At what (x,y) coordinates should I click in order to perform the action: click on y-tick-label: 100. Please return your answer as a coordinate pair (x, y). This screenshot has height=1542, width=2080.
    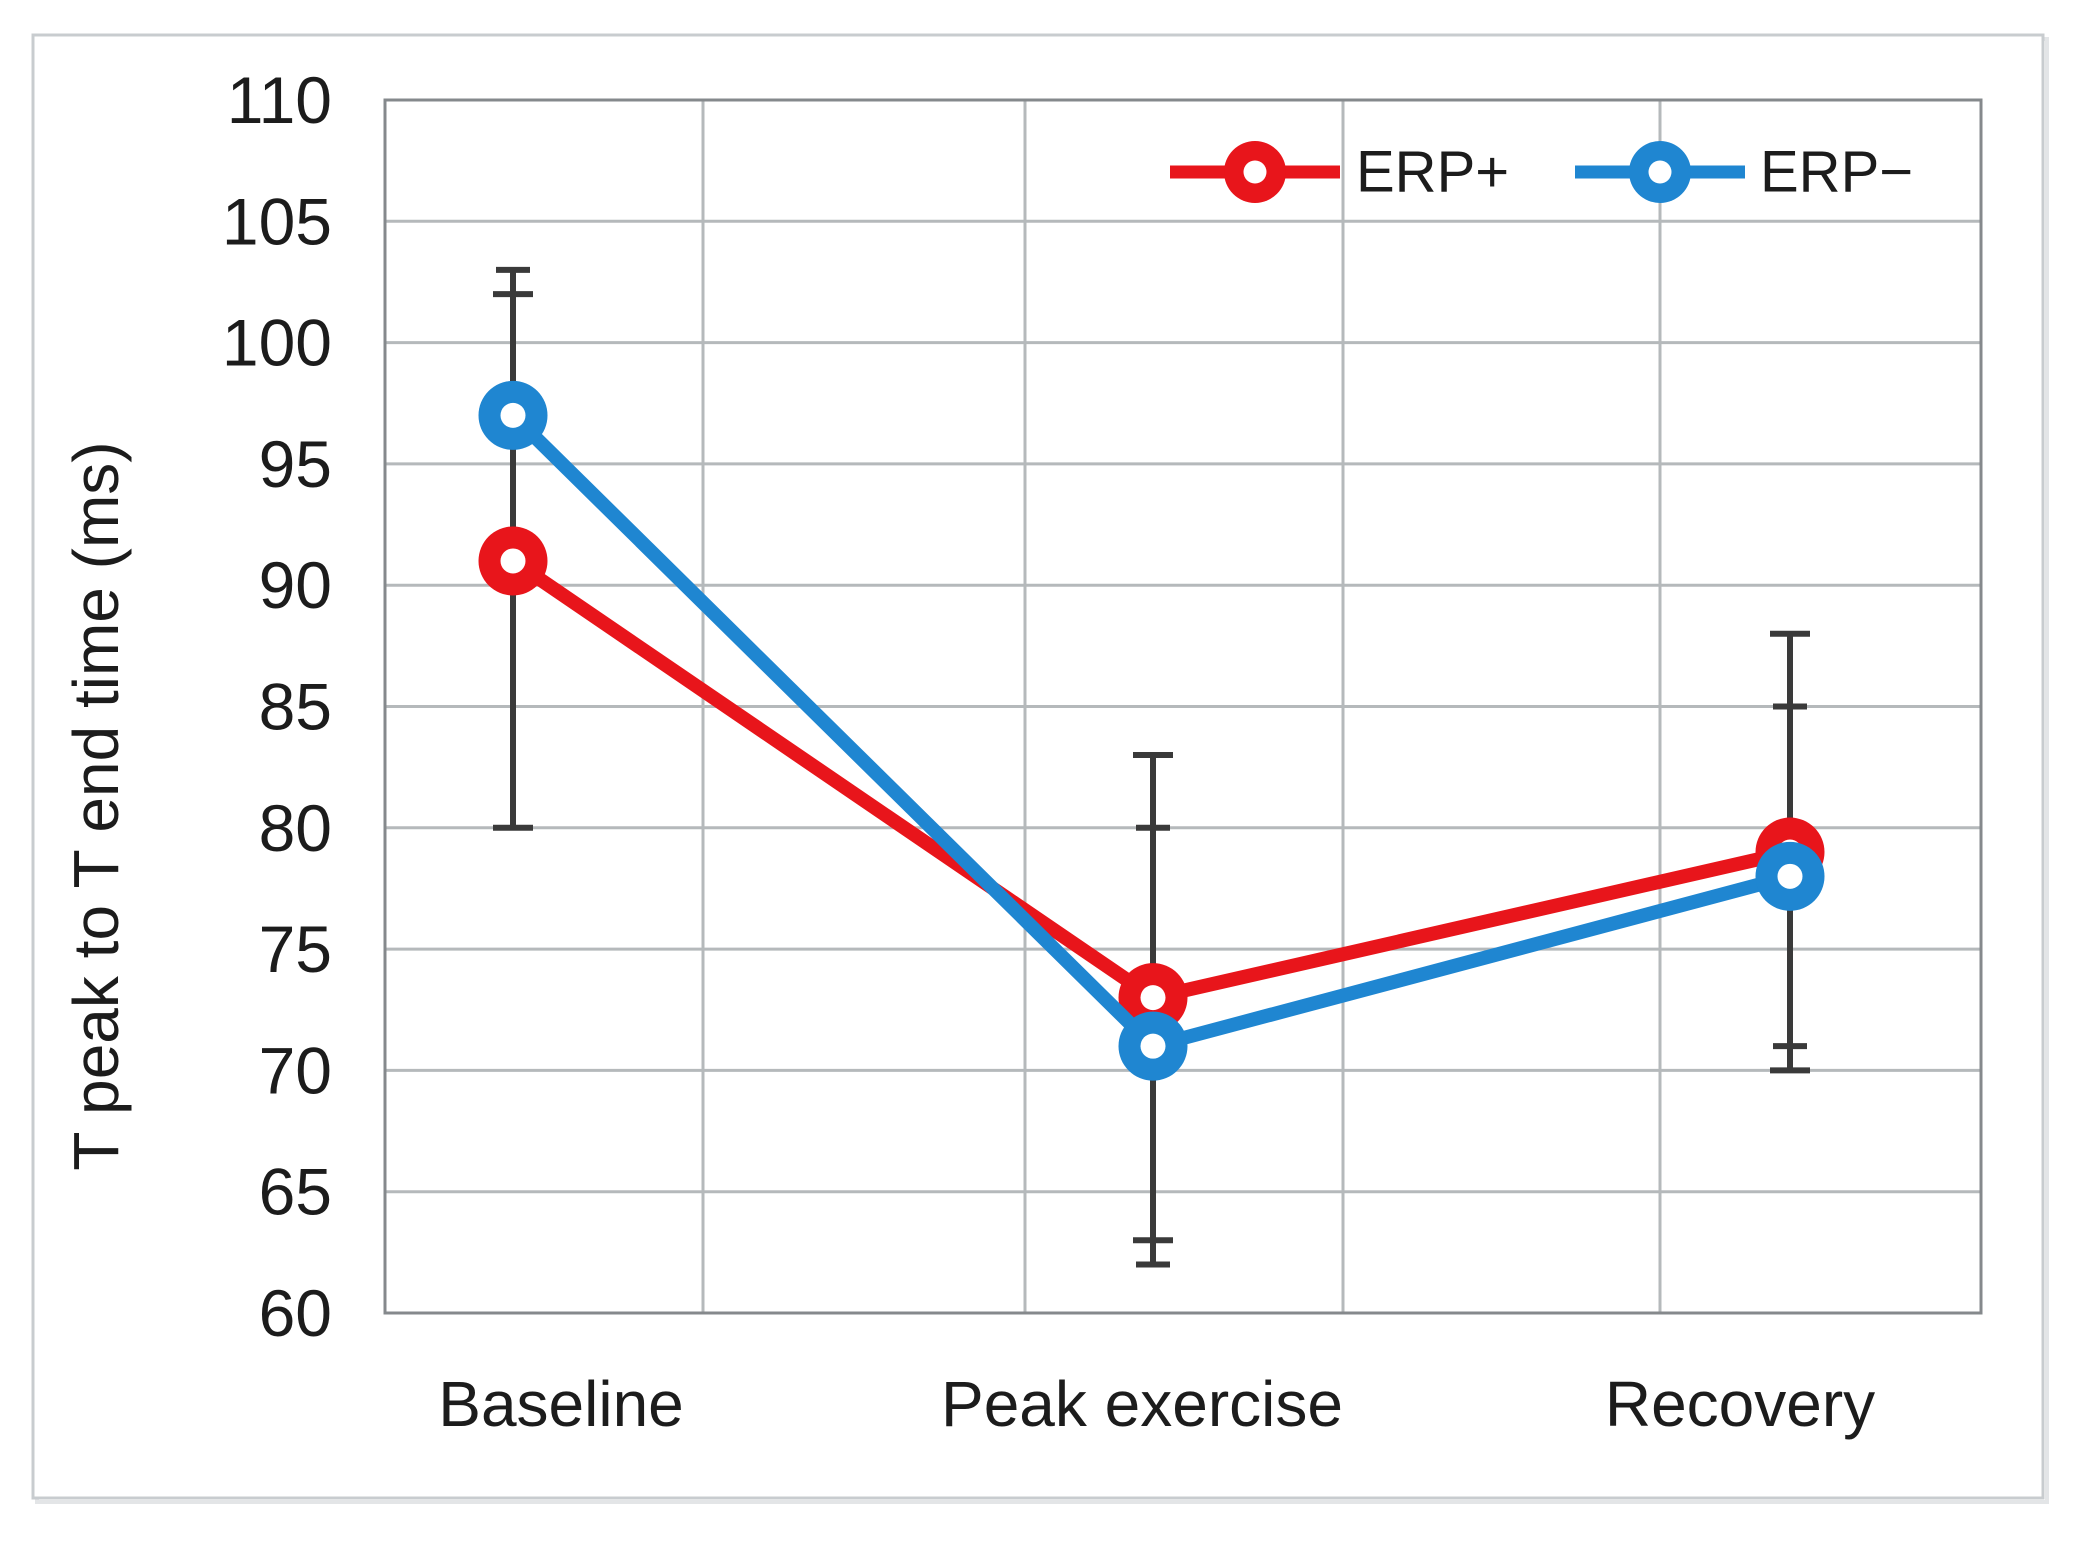
    Looking at the image, I should click on (277, 343).